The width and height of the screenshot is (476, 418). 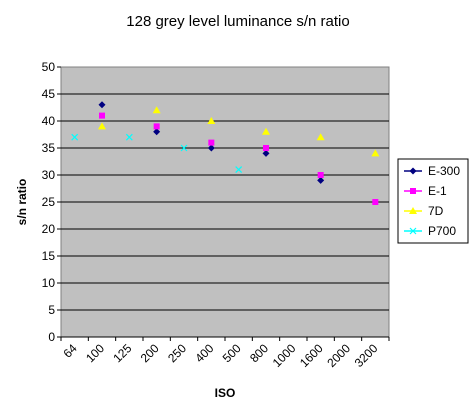 What do you see at coordinates (49, 283) in the screenshot?
I see `y-tick-label: 10` at bounding box center [49, 283].